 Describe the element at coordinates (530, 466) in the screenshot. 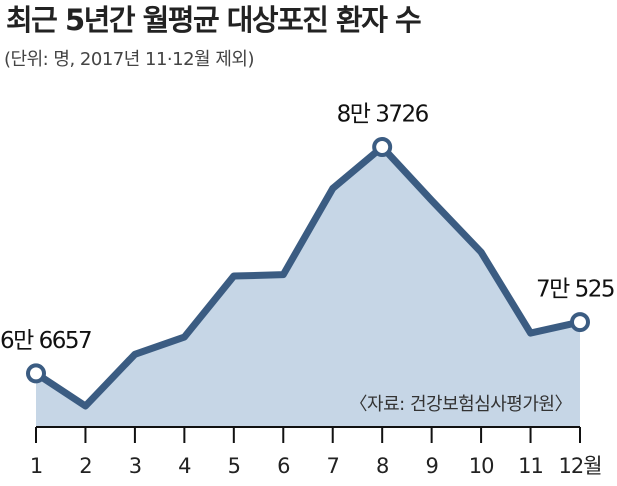

I see `x-tick-label: 11` at that location.